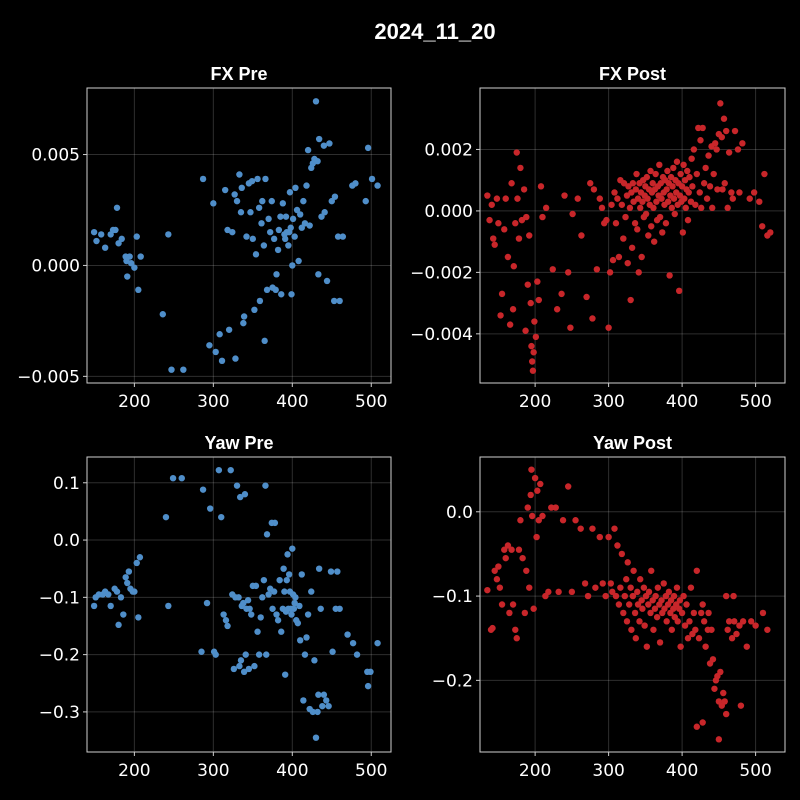 The height and width of the screenshot is (800, 800). I want to click on fx-post-x-tick-label: 400, so click(682, 402).